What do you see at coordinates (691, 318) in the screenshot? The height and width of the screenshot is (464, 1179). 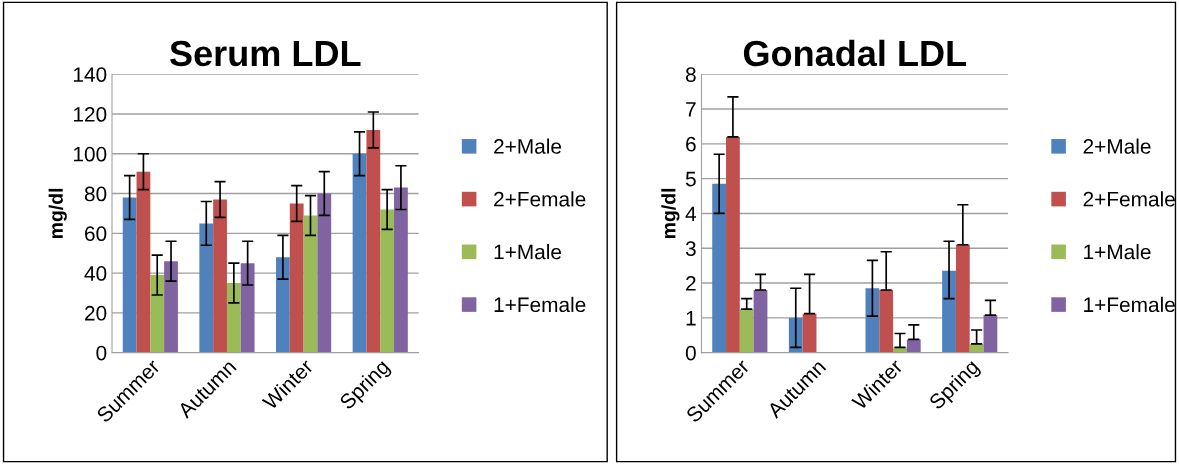 I see `y-tick-label: 1` at bounding box center [691, 318].